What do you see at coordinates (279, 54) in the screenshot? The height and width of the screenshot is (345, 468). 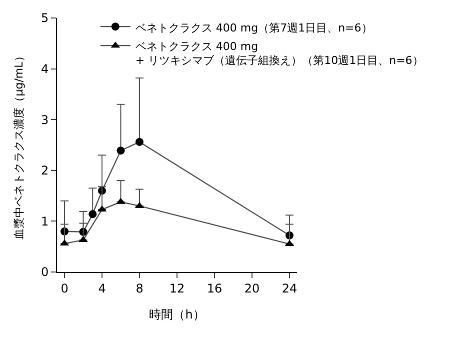 I see `legend-label: ベネトクラクス 400 mg + リツキシマブ（遺伝子組換え）（第10週1日目、n=6）` at bounding box center [279, 54].